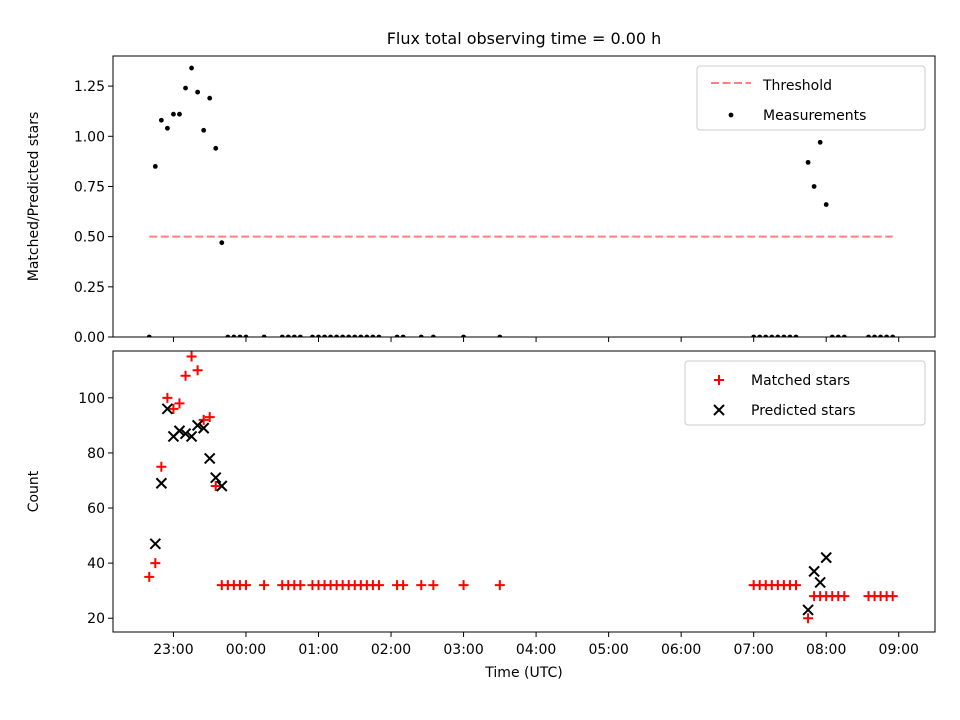  Describe the element at coordinates (89, 187) in the screenshot. I see `y-tick-label: 0.75` at that location.